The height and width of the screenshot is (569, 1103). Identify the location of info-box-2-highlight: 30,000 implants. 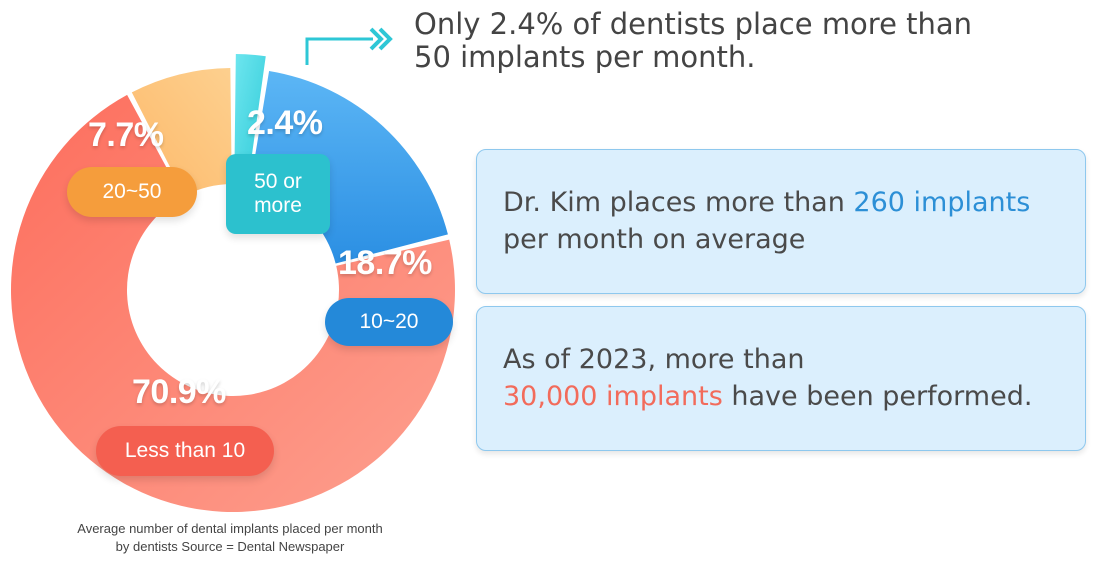
(613, 396).